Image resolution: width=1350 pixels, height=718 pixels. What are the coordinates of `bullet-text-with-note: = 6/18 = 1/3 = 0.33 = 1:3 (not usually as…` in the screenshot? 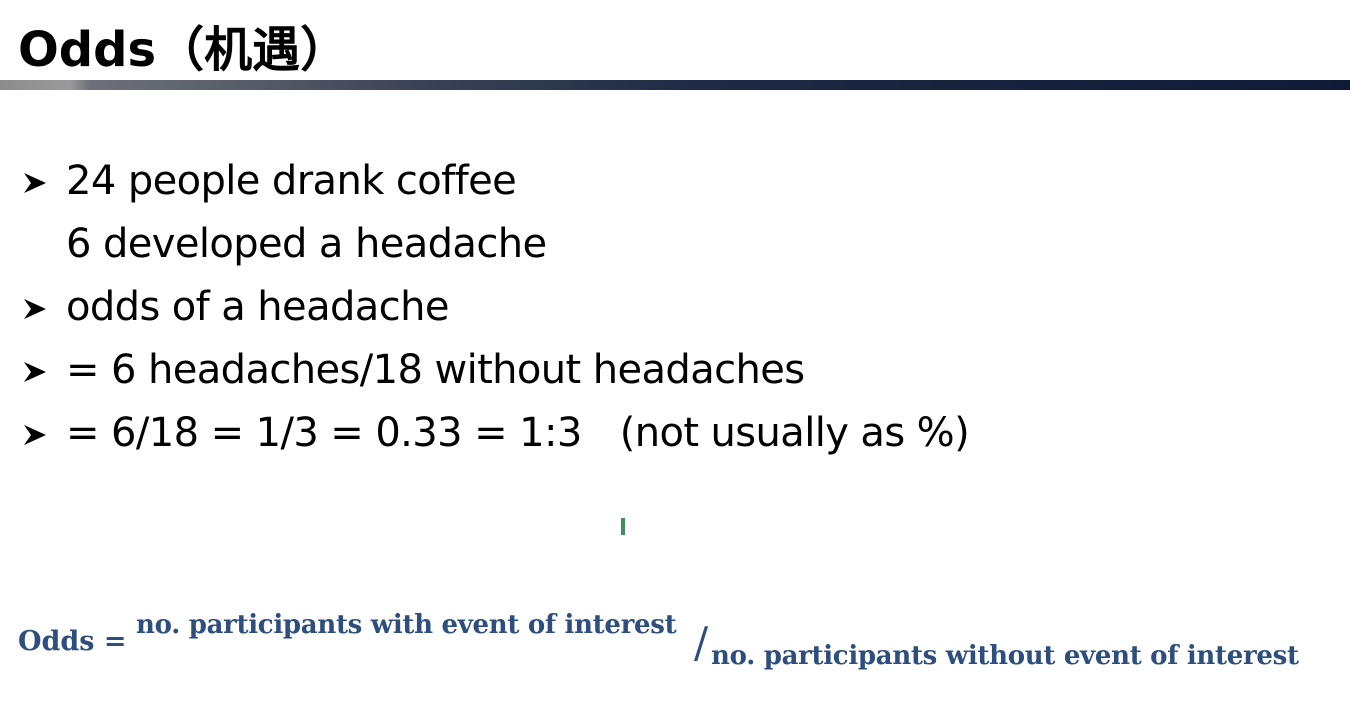 It's located at (518, 433).